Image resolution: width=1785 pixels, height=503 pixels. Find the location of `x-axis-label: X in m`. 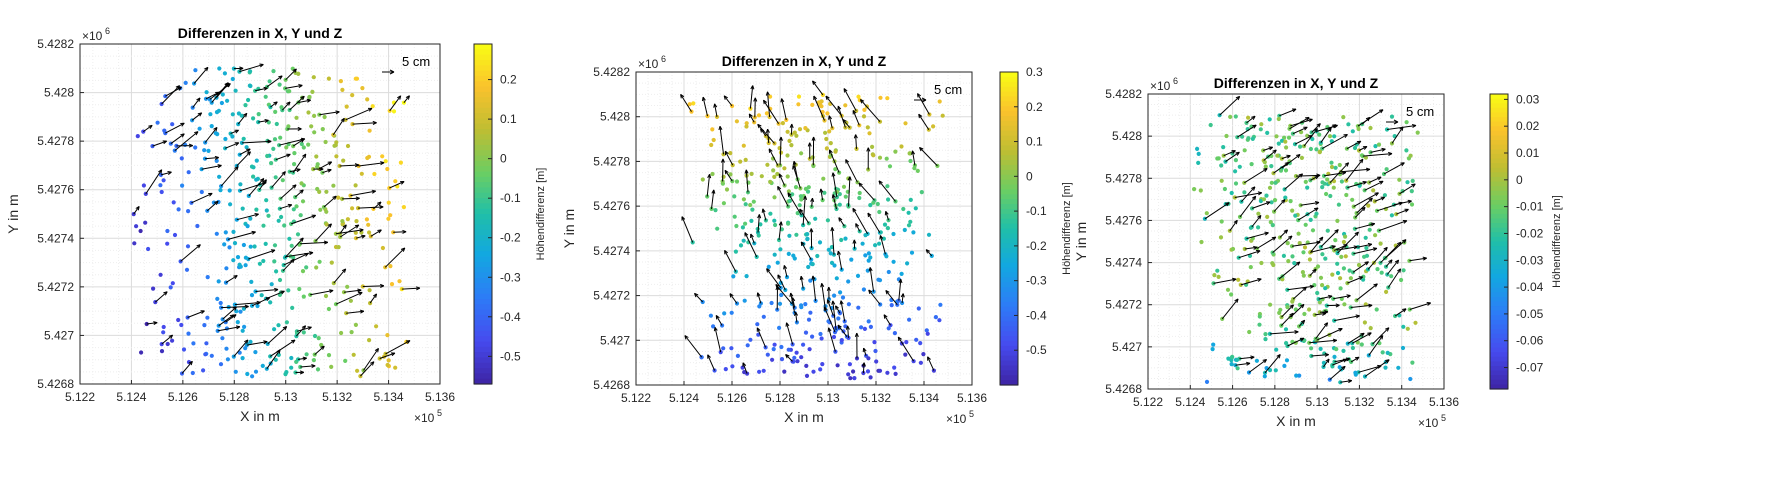

x-axis-label: X in m is located at coordinates (804, 417).